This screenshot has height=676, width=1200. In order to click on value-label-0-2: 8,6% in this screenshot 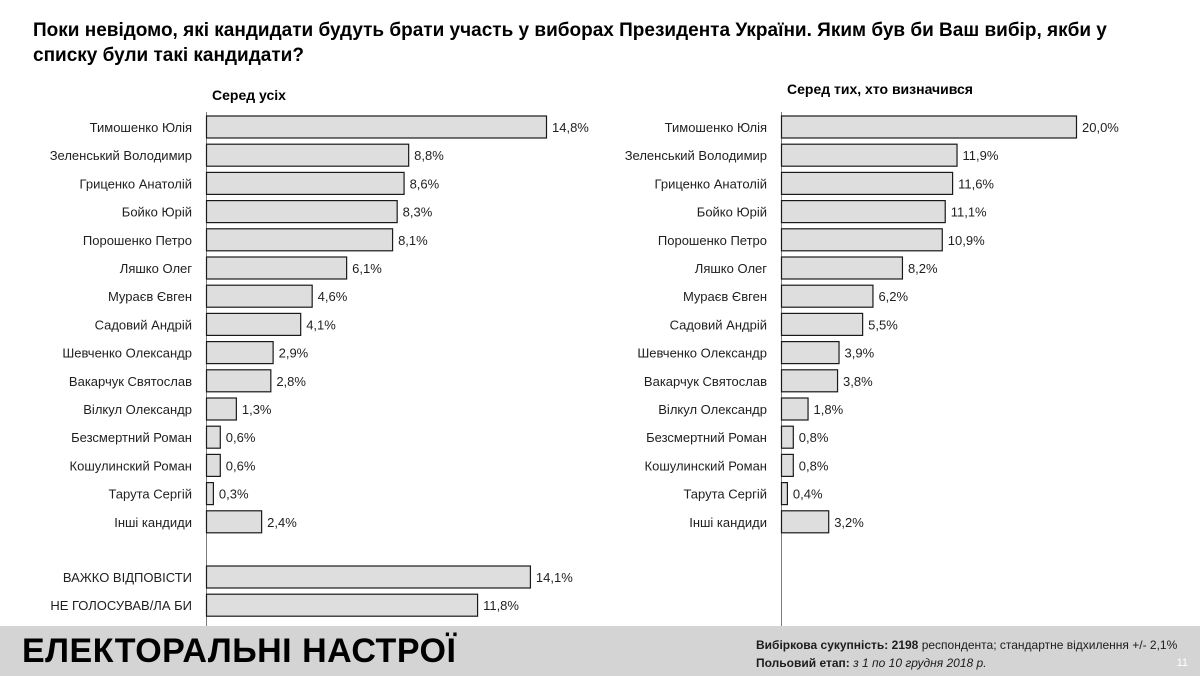, I will do `click(425, 183)`.